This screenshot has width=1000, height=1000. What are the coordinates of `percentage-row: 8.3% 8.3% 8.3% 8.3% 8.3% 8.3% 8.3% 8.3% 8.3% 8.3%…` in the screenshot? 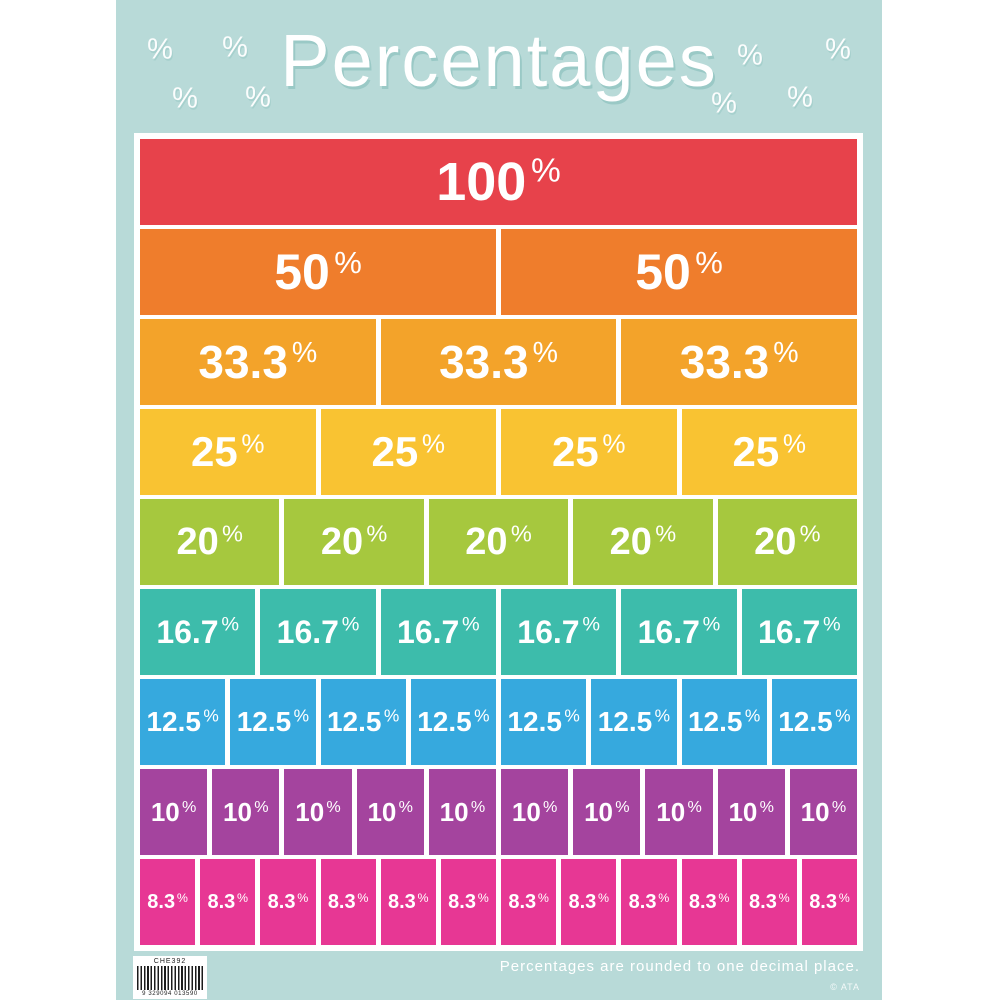 It's located at (499, 902).